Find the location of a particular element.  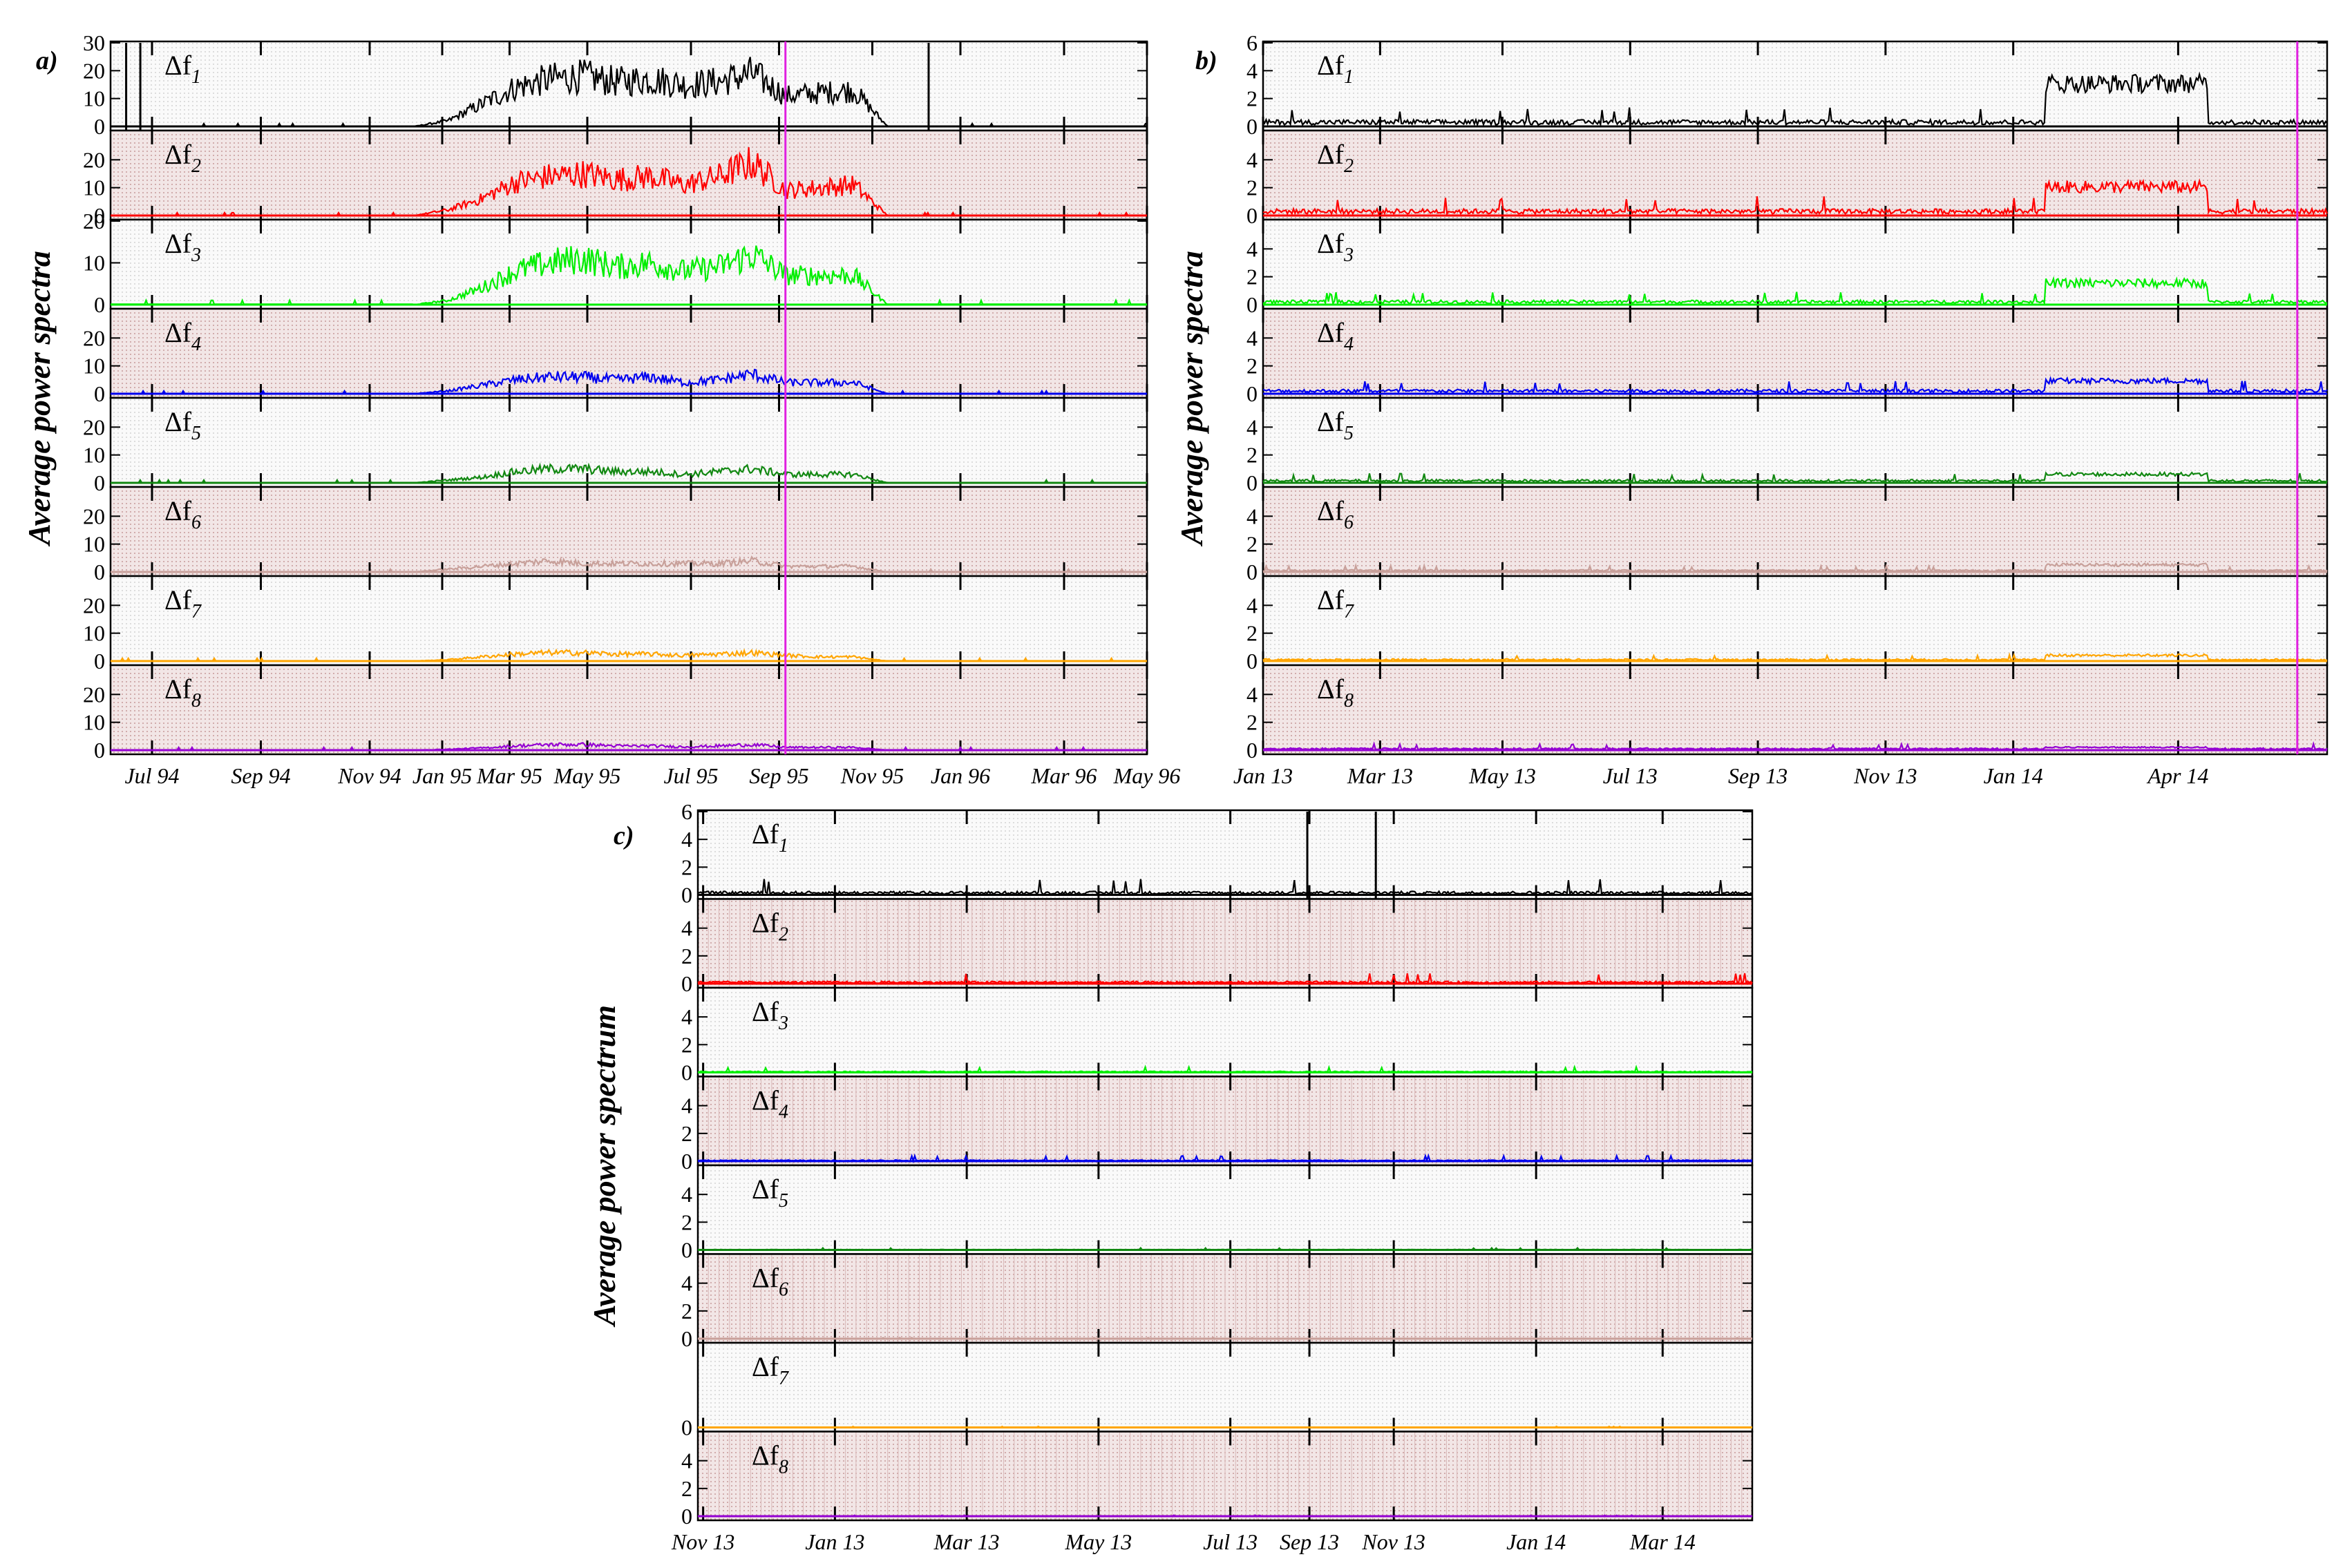

row-1: 0 24 6 Δf1 is located at coordinates (1218, 853).